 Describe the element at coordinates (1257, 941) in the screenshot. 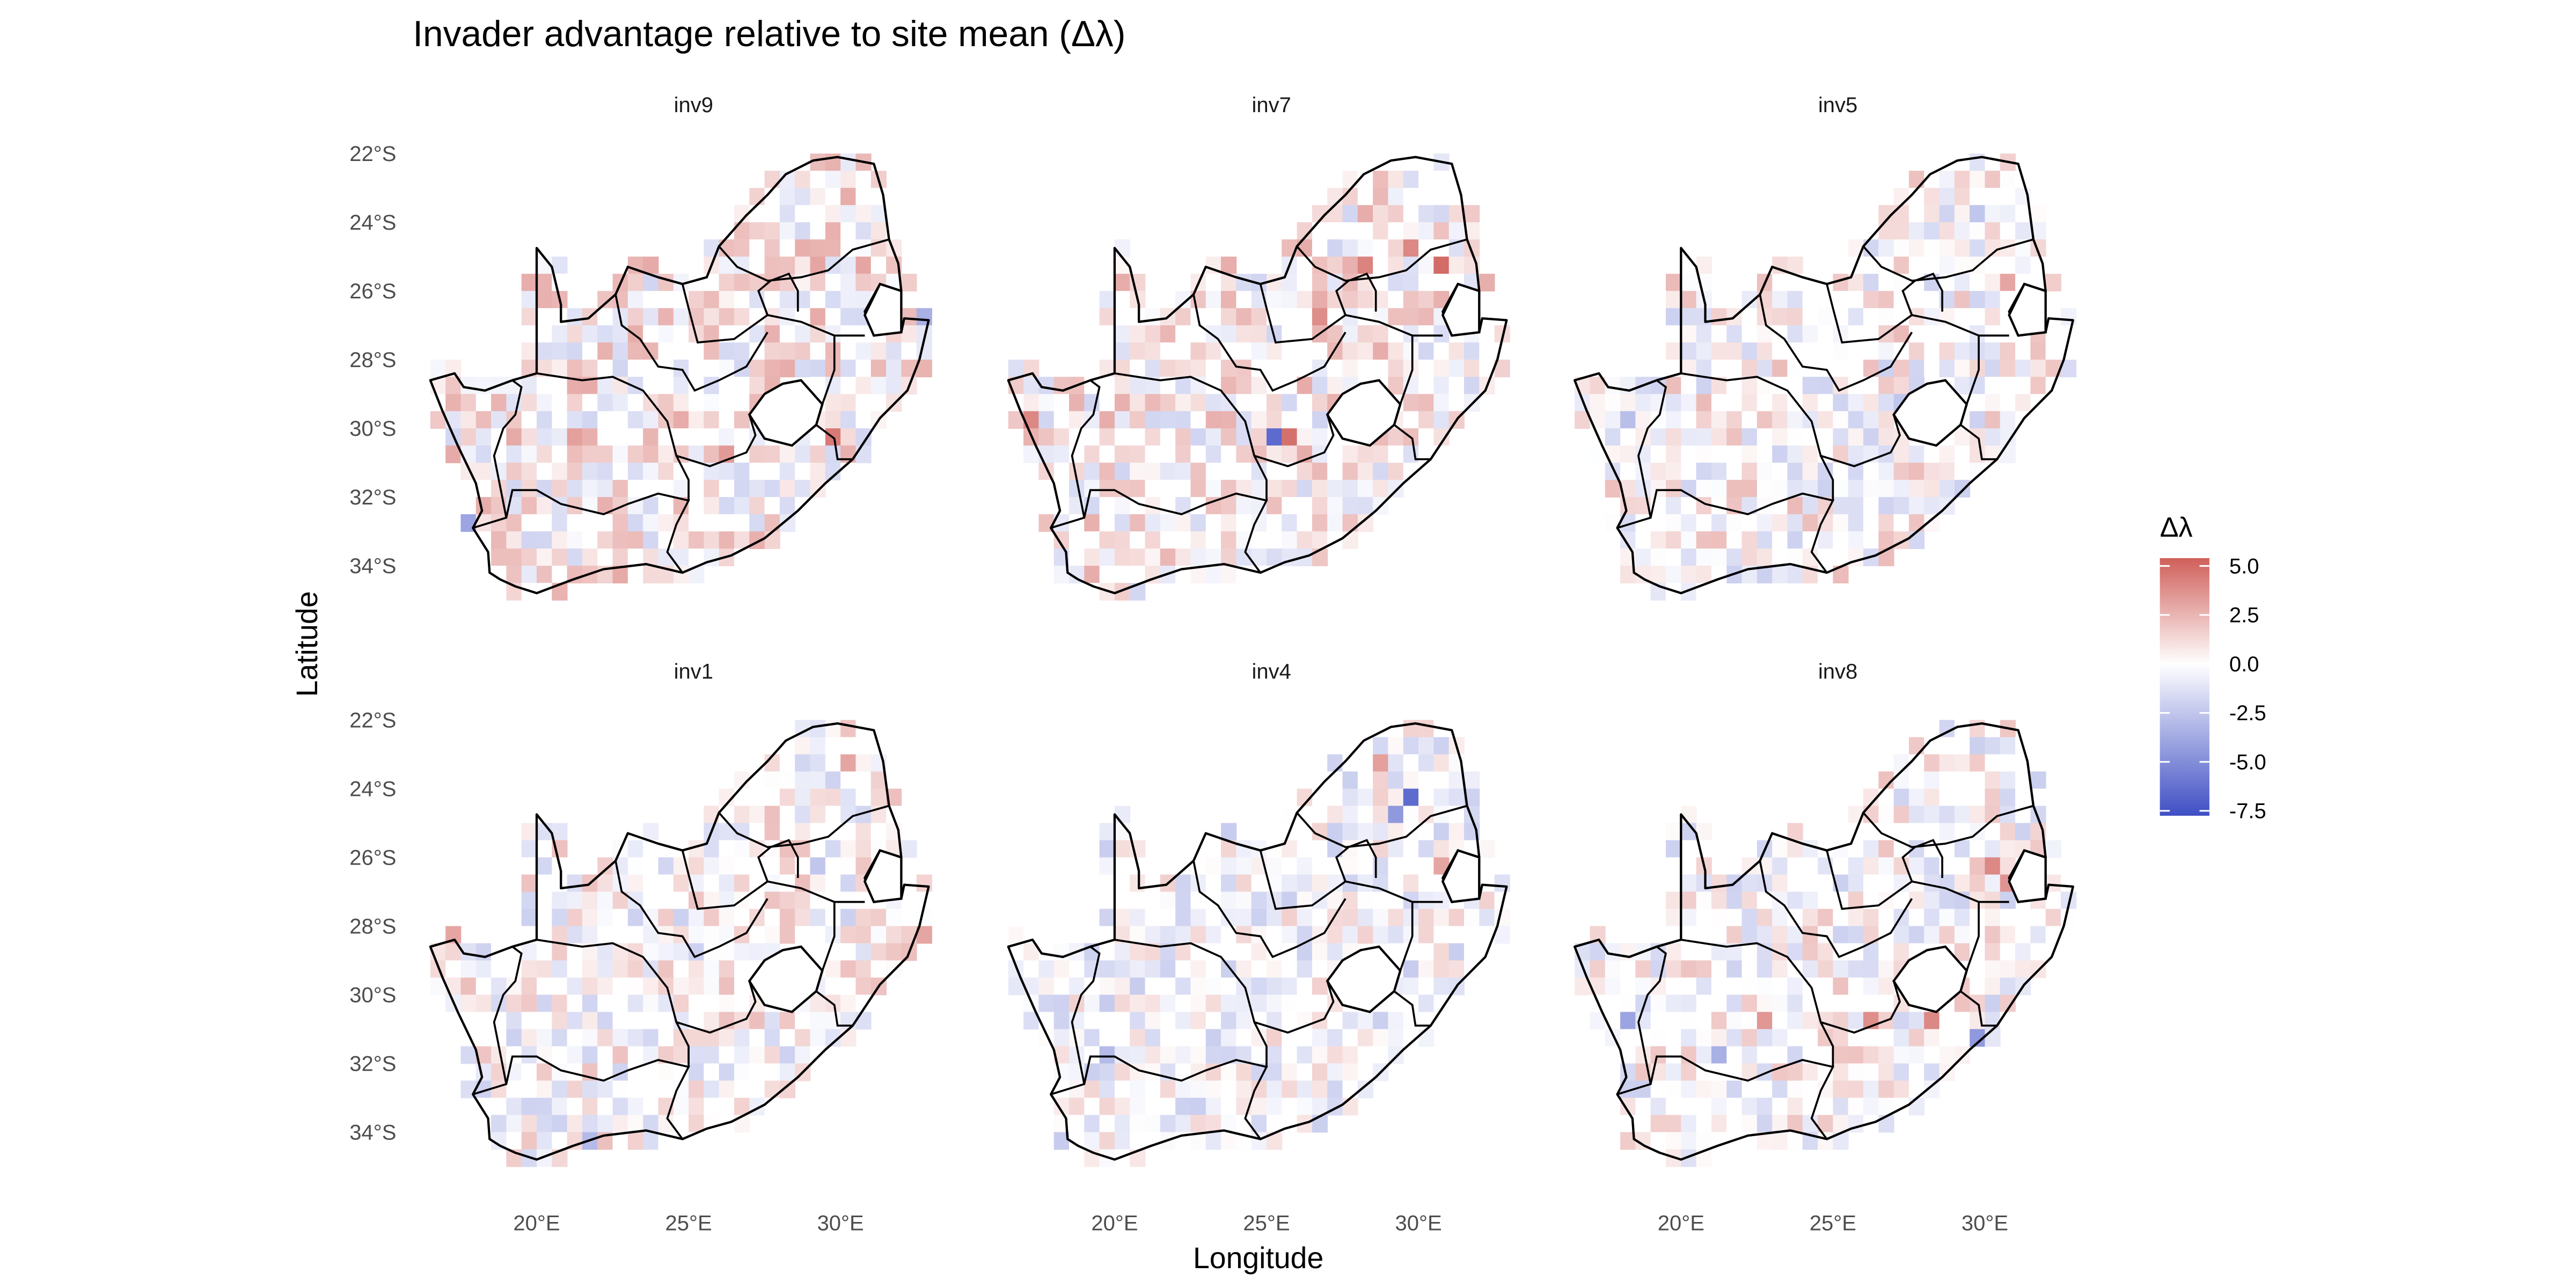

I see `country-outline` at that location.